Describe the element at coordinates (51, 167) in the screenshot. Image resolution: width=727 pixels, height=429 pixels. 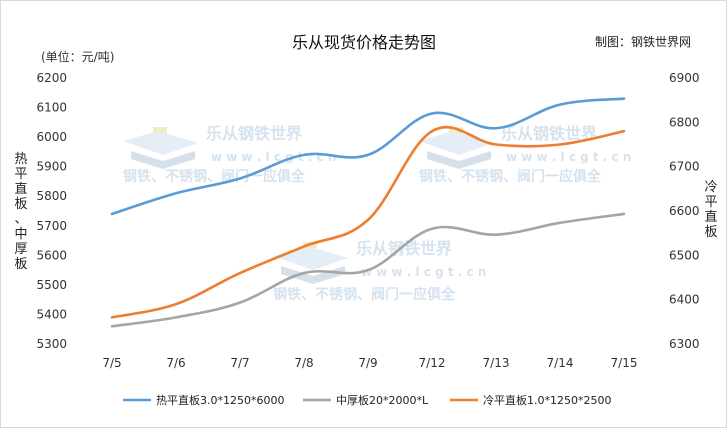
I see `y-tick-left: 5900` at that location.